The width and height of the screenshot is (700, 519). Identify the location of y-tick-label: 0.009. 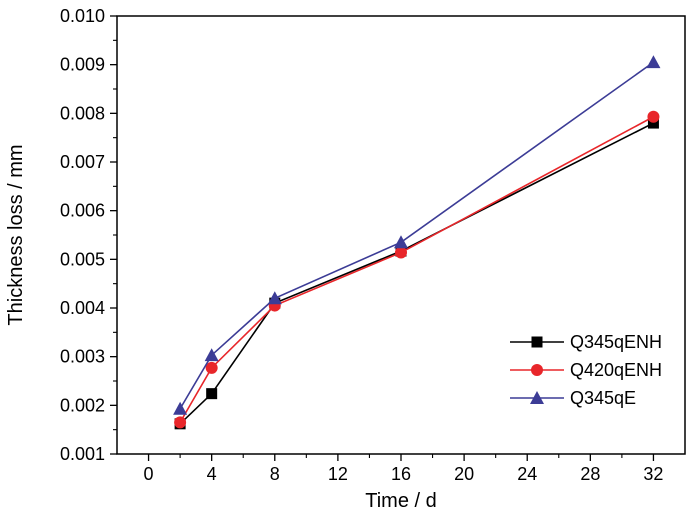
(82, 65).